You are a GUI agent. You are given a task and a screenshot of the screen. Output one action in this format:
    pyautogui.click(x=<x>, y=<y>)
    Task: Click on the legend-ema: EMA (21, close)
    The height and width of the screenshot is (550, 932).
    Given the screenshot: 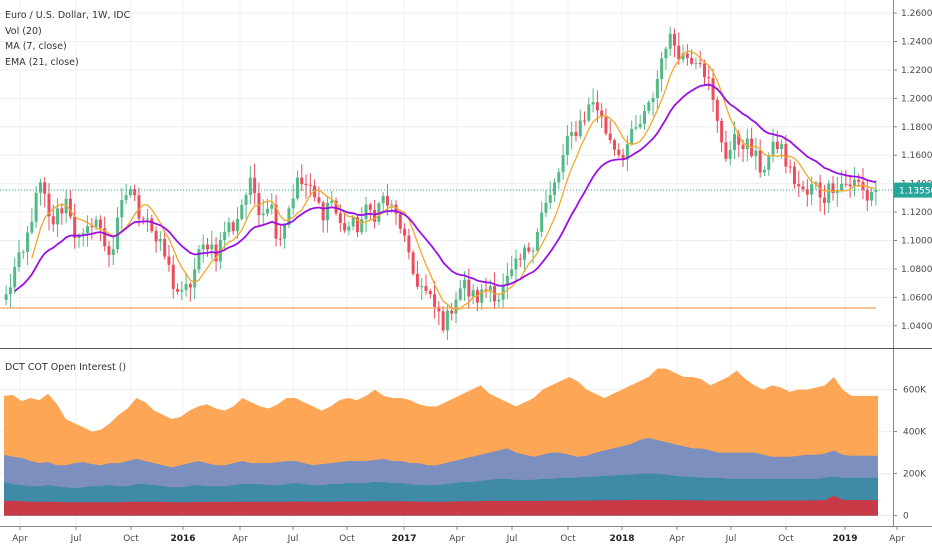 What is the action you would take?
    pyautogui.click(x=42, y=62)
    